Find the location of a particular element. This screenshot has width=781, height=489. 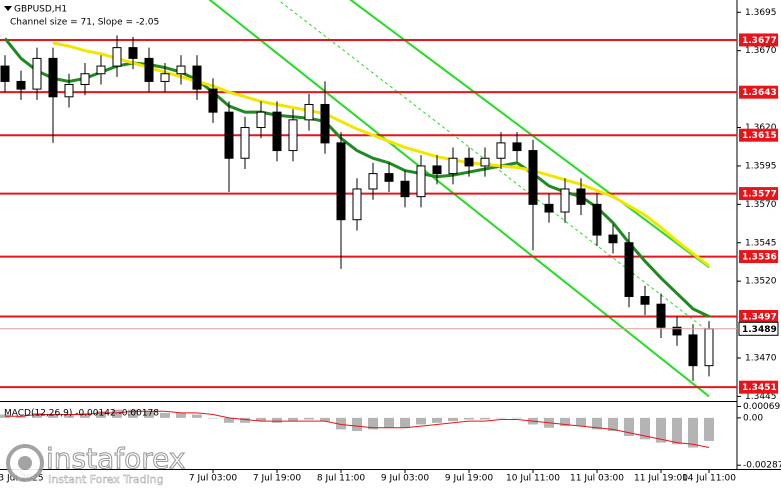

macd-signal is located at coordinates (357, 429).